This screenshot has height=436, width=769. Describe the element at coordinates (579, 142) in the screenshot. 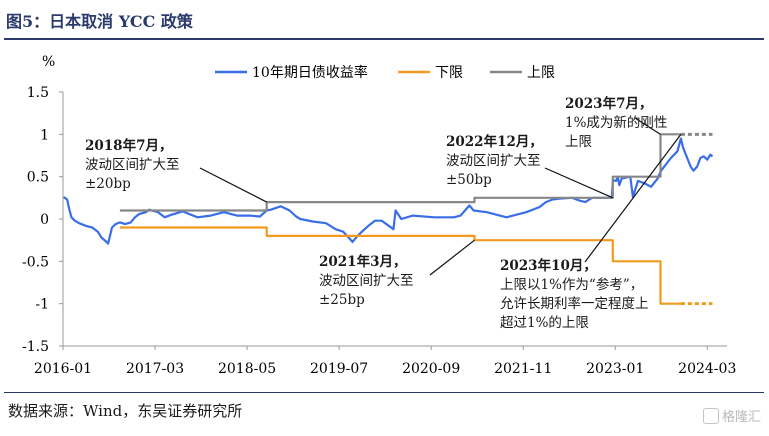

I see `annotation-text: 上限` at that location.